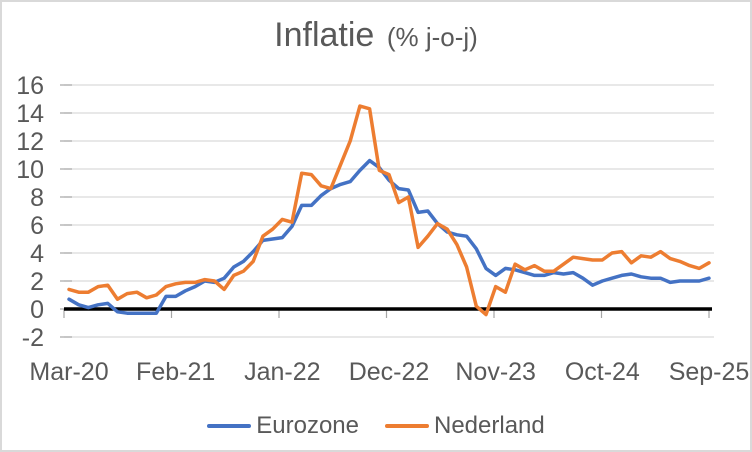  Describe the element at coordinates (37, 198) in the screenshot. I see `y-axis-tick-label: 8` at that location.